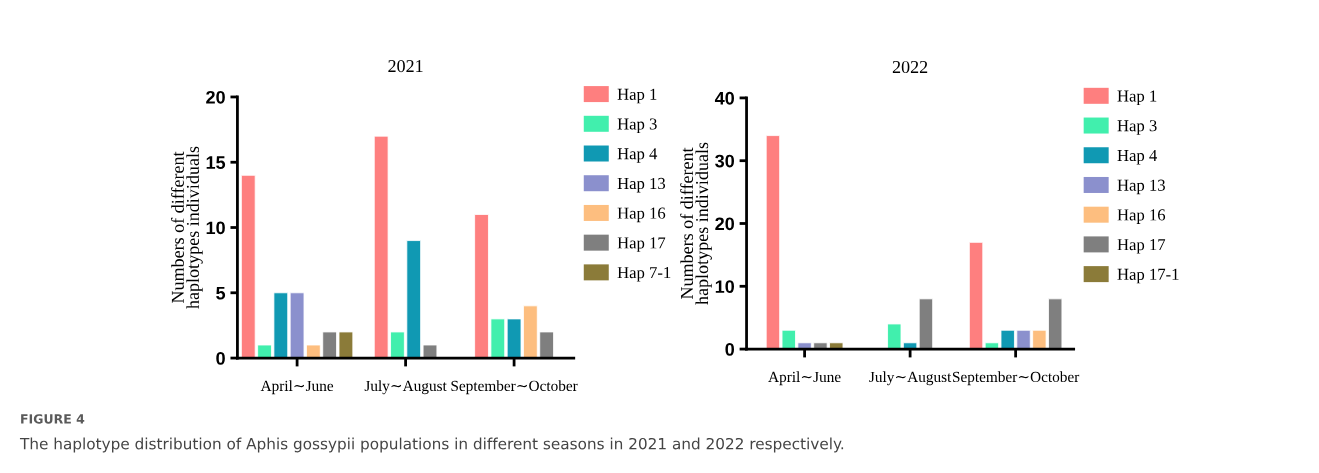 This screenshot has height=473, width=1319. Describe the element at coordinates (53, 419) in the screenshot. I see `caption: FIGURE 4` at that location.